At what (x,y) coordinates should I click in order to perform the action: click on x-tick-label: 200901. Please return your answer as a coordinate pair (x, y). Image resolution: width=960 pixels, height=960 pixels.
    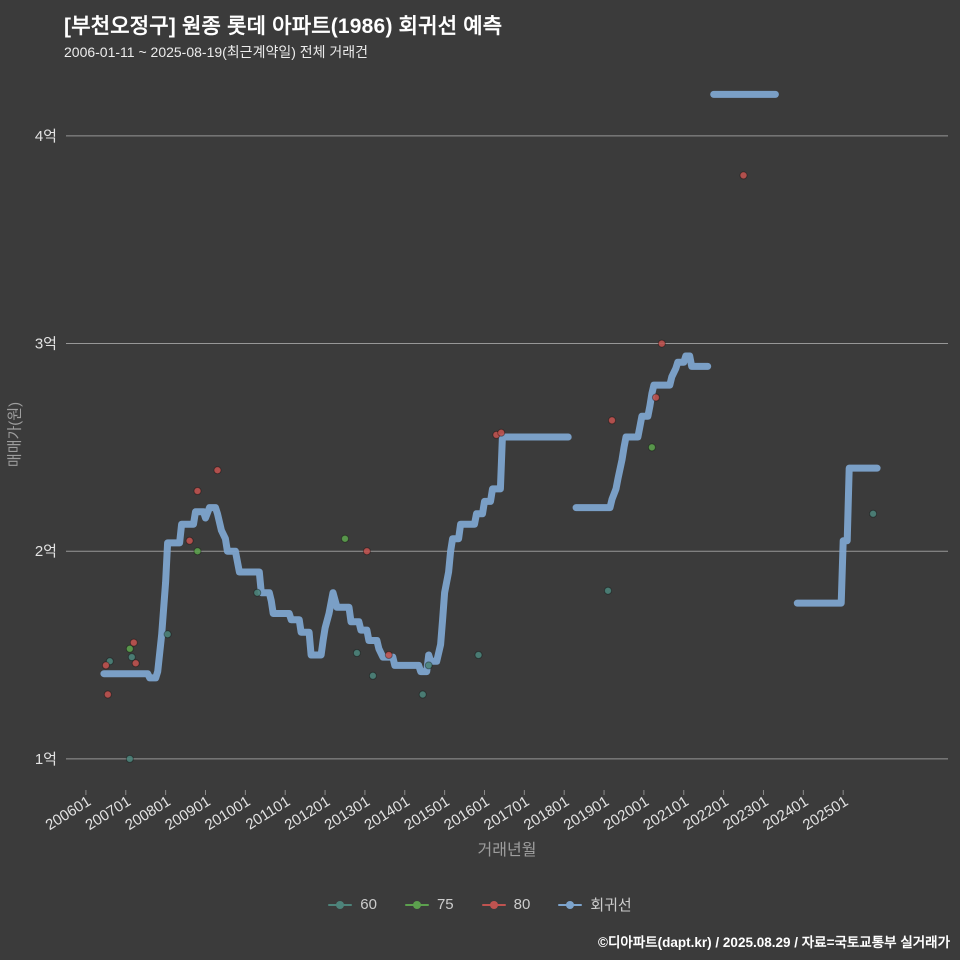
    Looking at the image, I should click on (187, 813).